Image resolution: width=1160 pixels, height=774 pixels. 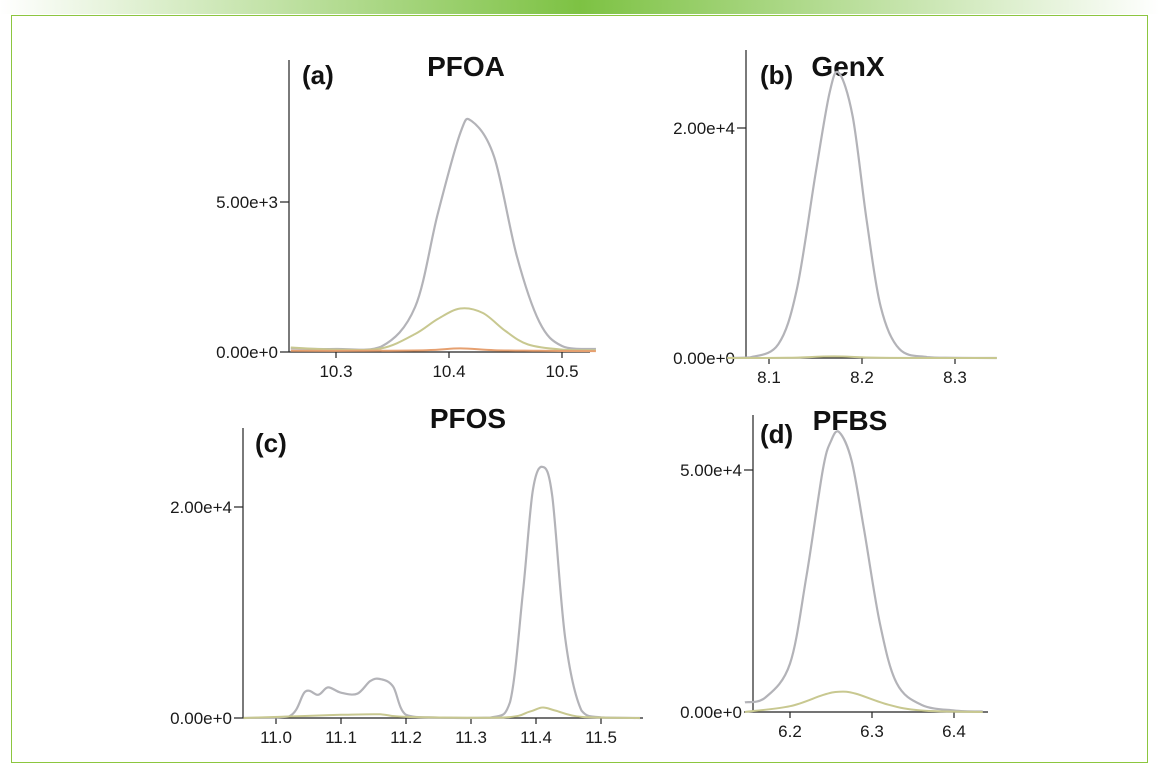 What do you see at coordinates (466, 66) in the screenshot?
I see `panel-a-title: PFOA` at bounding box center [466, 66].